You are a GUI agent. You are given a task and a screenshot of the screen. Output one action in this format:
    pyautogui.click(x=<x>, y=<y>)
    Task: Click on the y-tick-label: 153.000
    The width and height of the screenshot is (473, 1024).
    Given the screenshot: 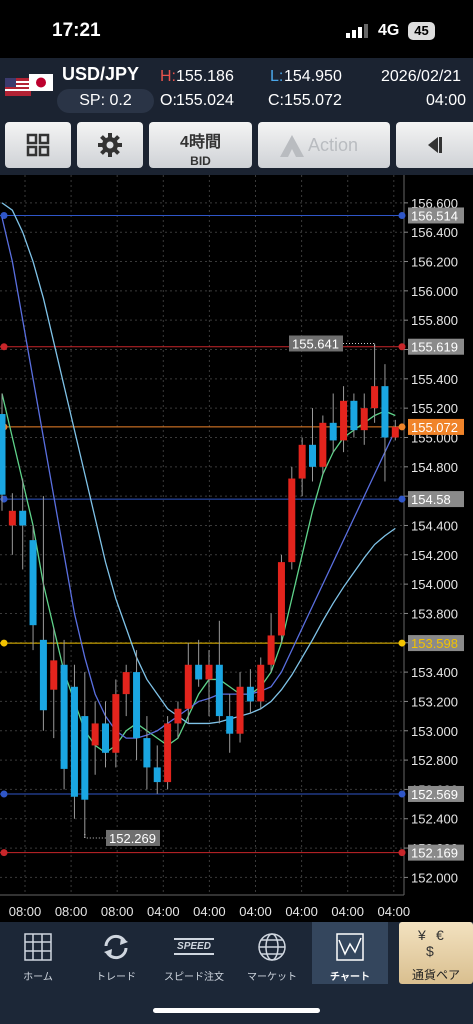 What is the action you would take?
    pyautogui.click(x=434, y=731)
    